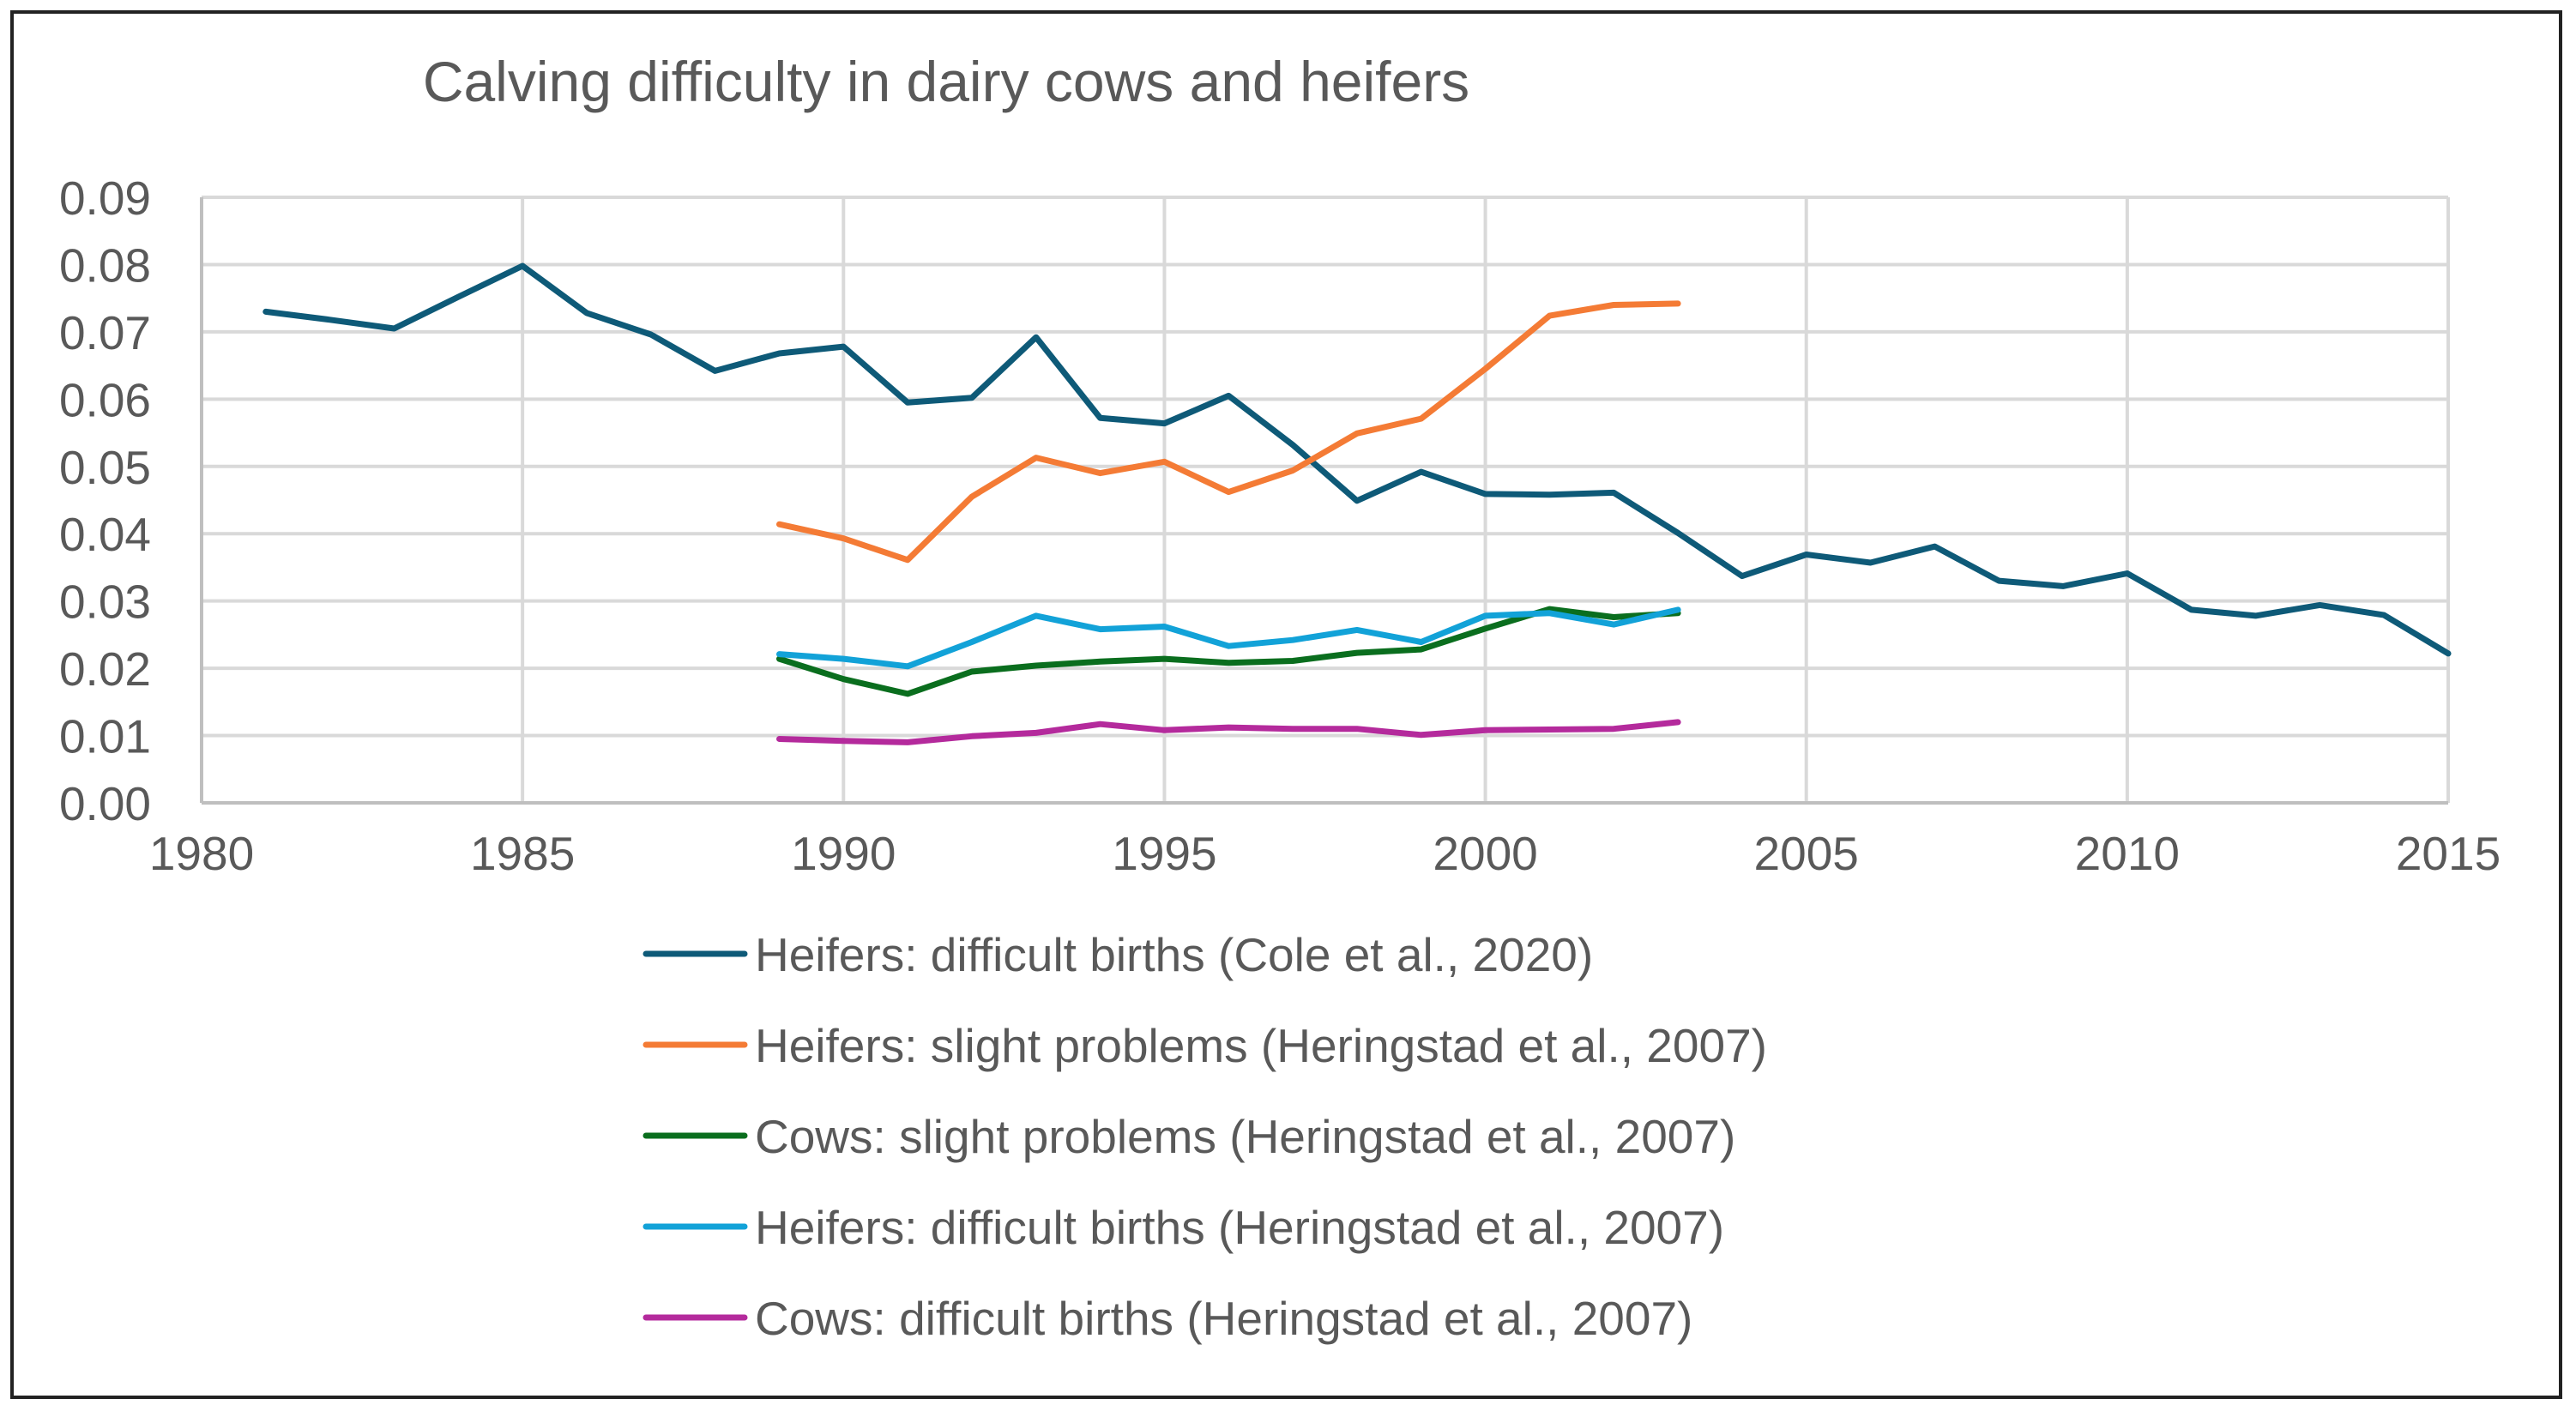 The image size is (2576, 1411). I want to click on y-tick-label: 0.05, so click(105, 467).